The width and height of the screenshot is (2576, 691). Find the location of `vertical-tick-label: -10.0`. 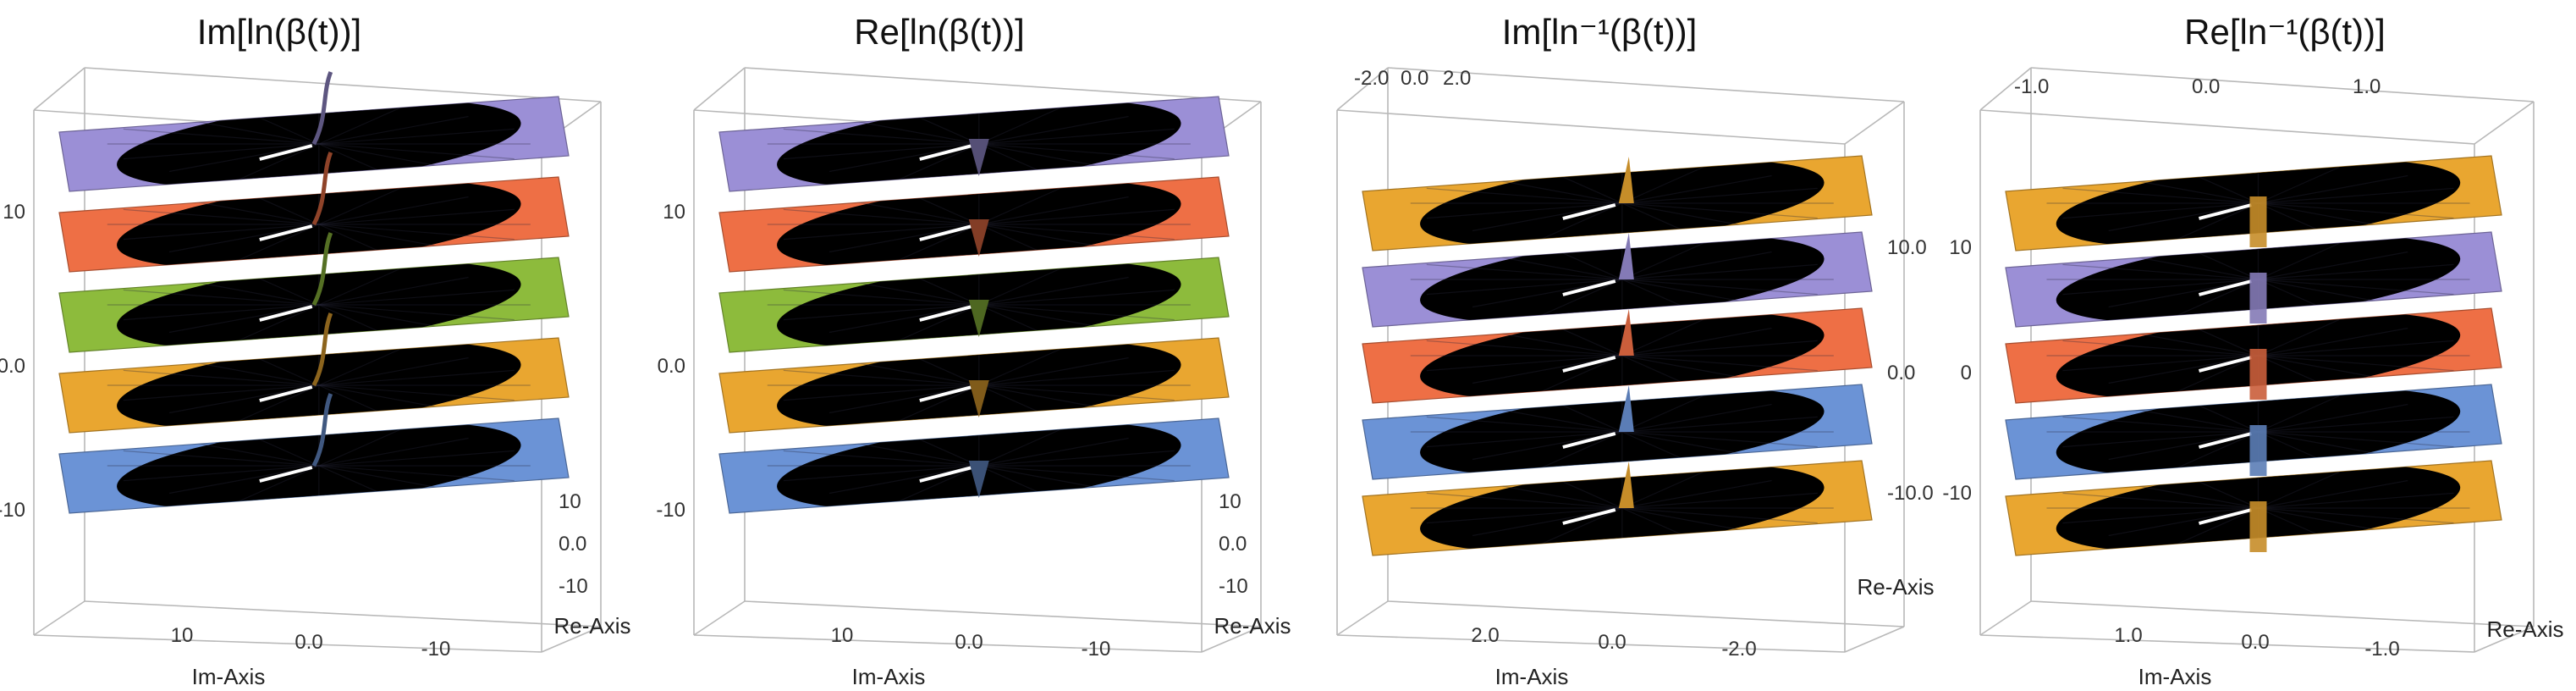

vertical-tick-label: -10.0 is located at coordinates (1910, 493).